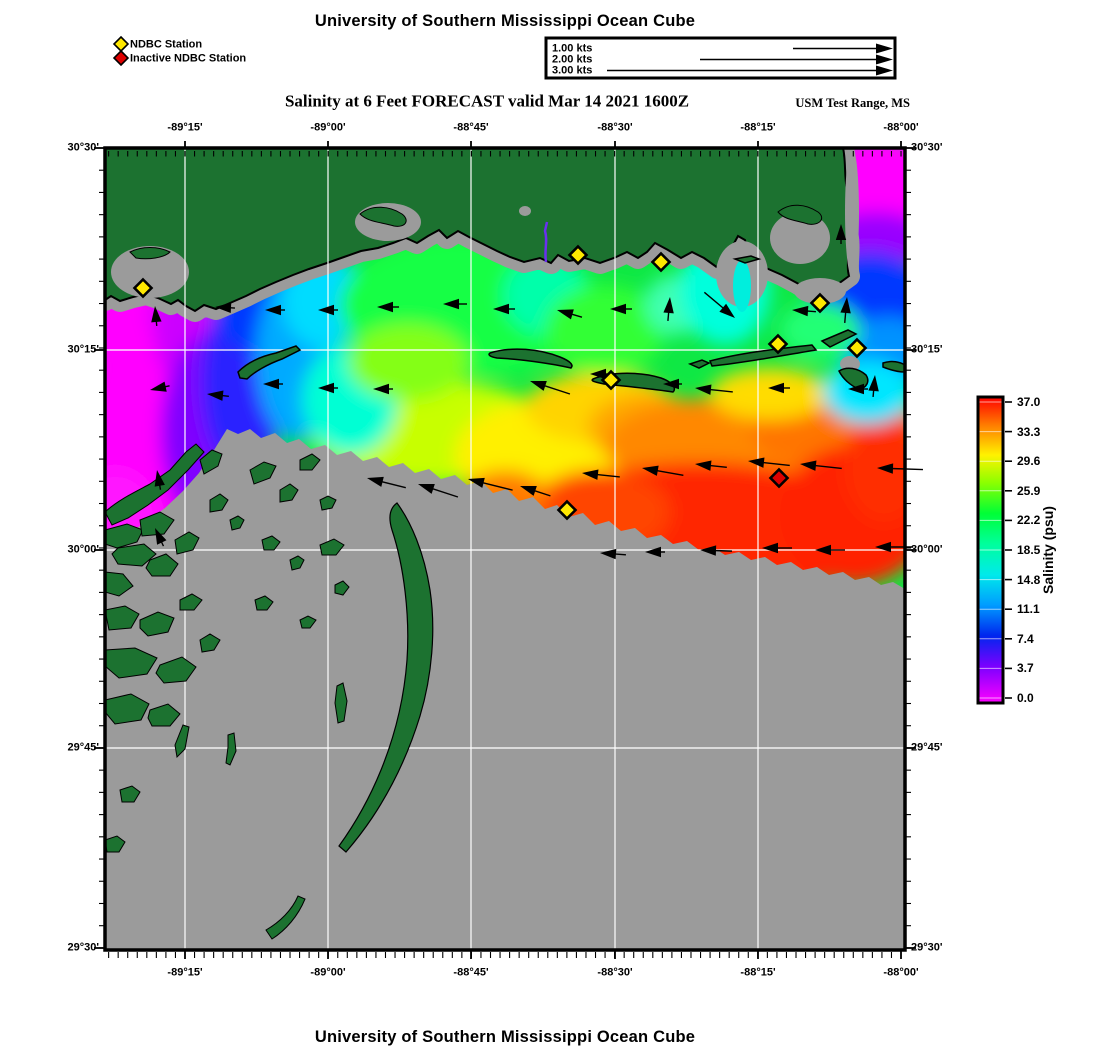 The height and width of the screenshot is (1050, 1100). I want to click on lon-label-top: -88°45', so click(471, 127).